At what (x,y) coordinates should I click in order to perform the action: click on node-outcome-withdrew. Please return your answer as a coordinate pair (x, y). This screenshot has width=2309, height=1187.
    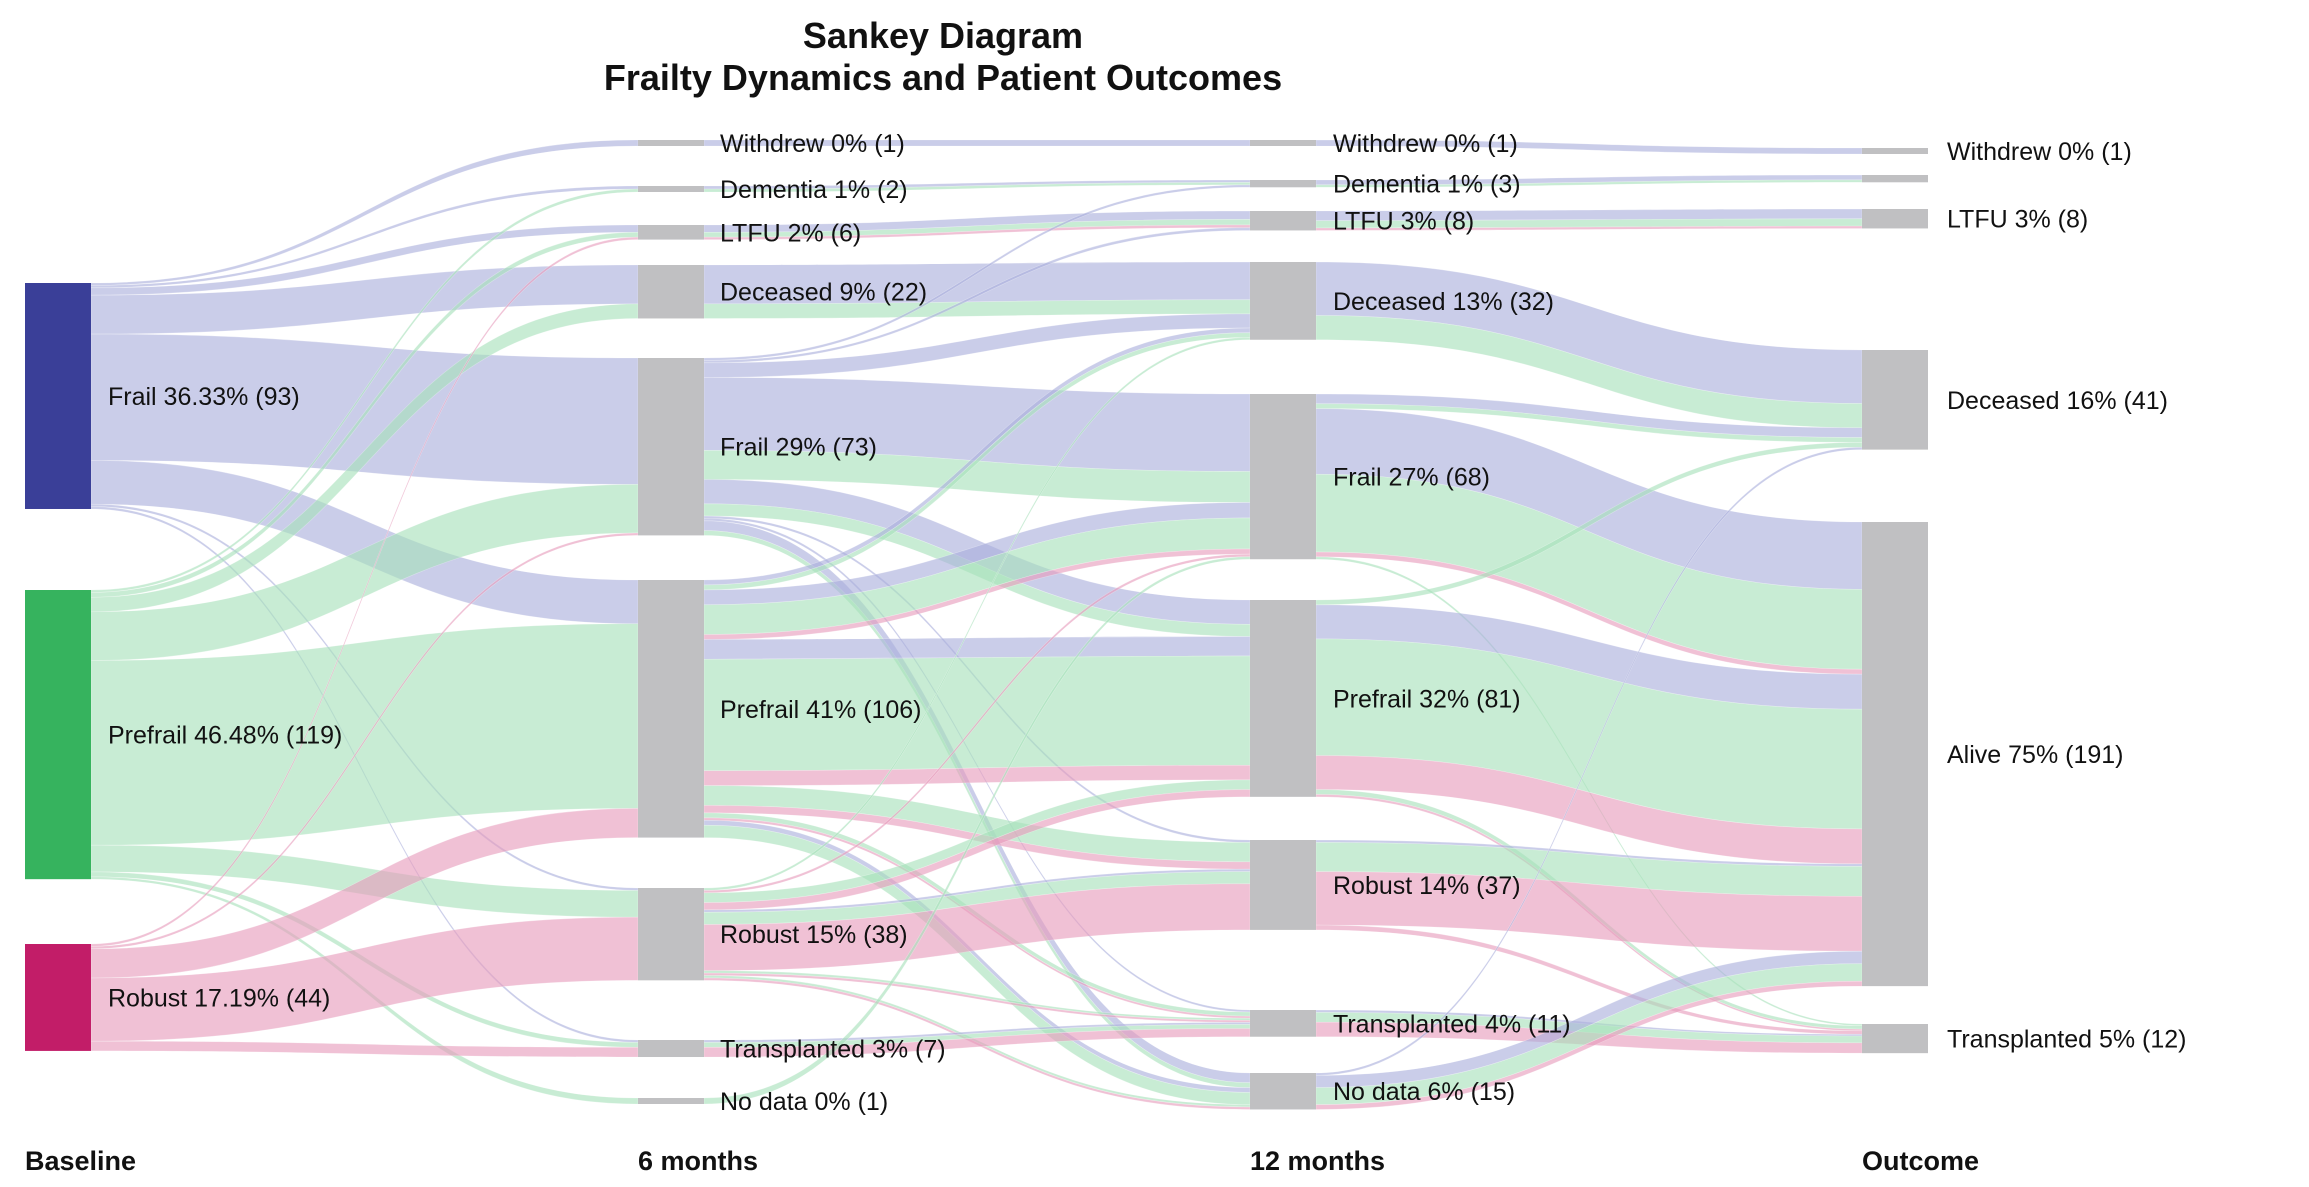
    Looking at the image, I should click on (1895, 151).